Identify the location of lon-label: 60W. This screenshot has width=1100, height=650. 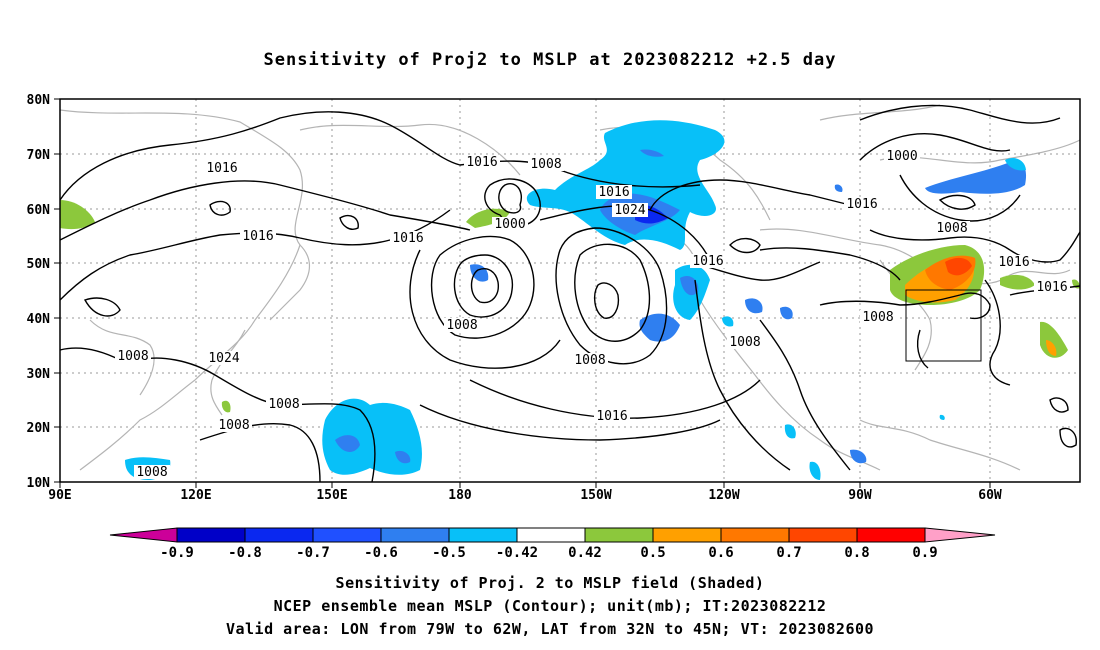
(990, 495).